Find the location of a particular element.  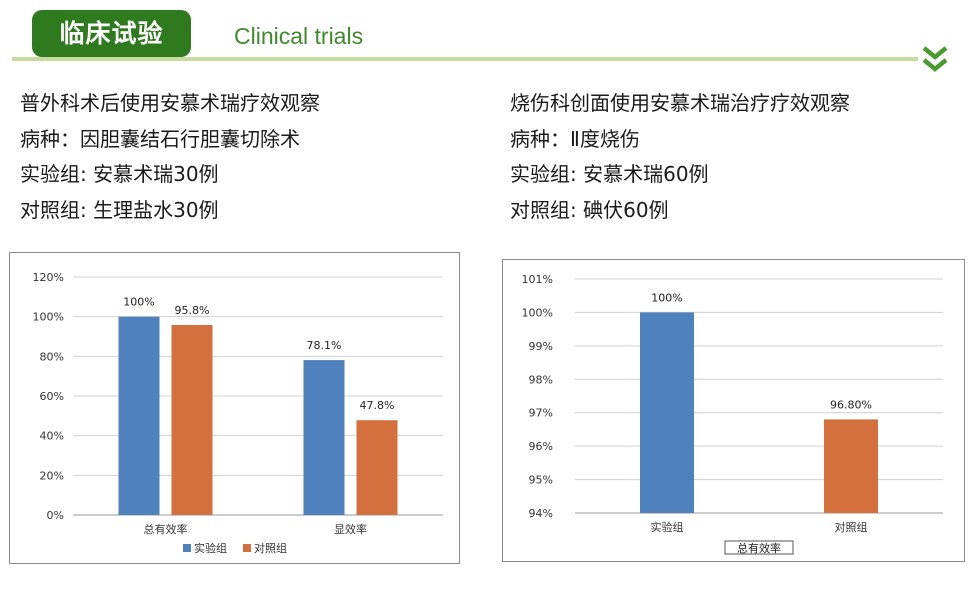

y-tick-label: 0% is located at coordinates (55, 515).